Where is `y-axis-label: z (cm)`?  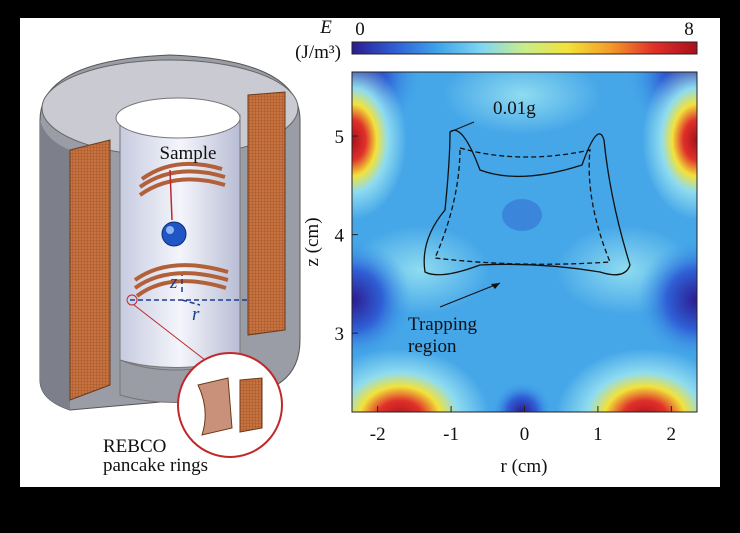 y-axis-label: z (cm) is located at coordinates (312, 241).